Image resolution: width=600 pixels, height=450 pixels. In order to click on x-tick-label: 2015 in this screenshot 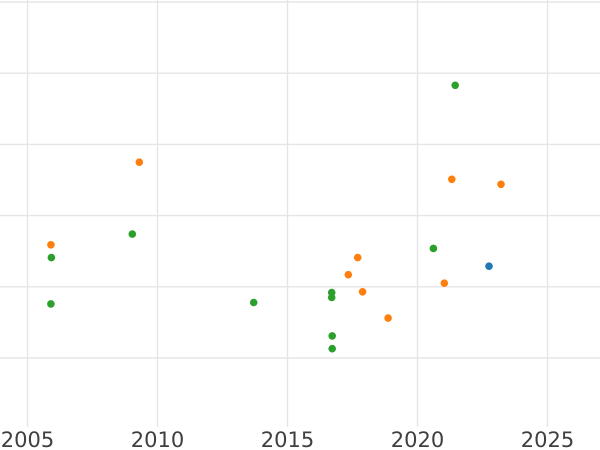, I will do `click(287, 439)`.